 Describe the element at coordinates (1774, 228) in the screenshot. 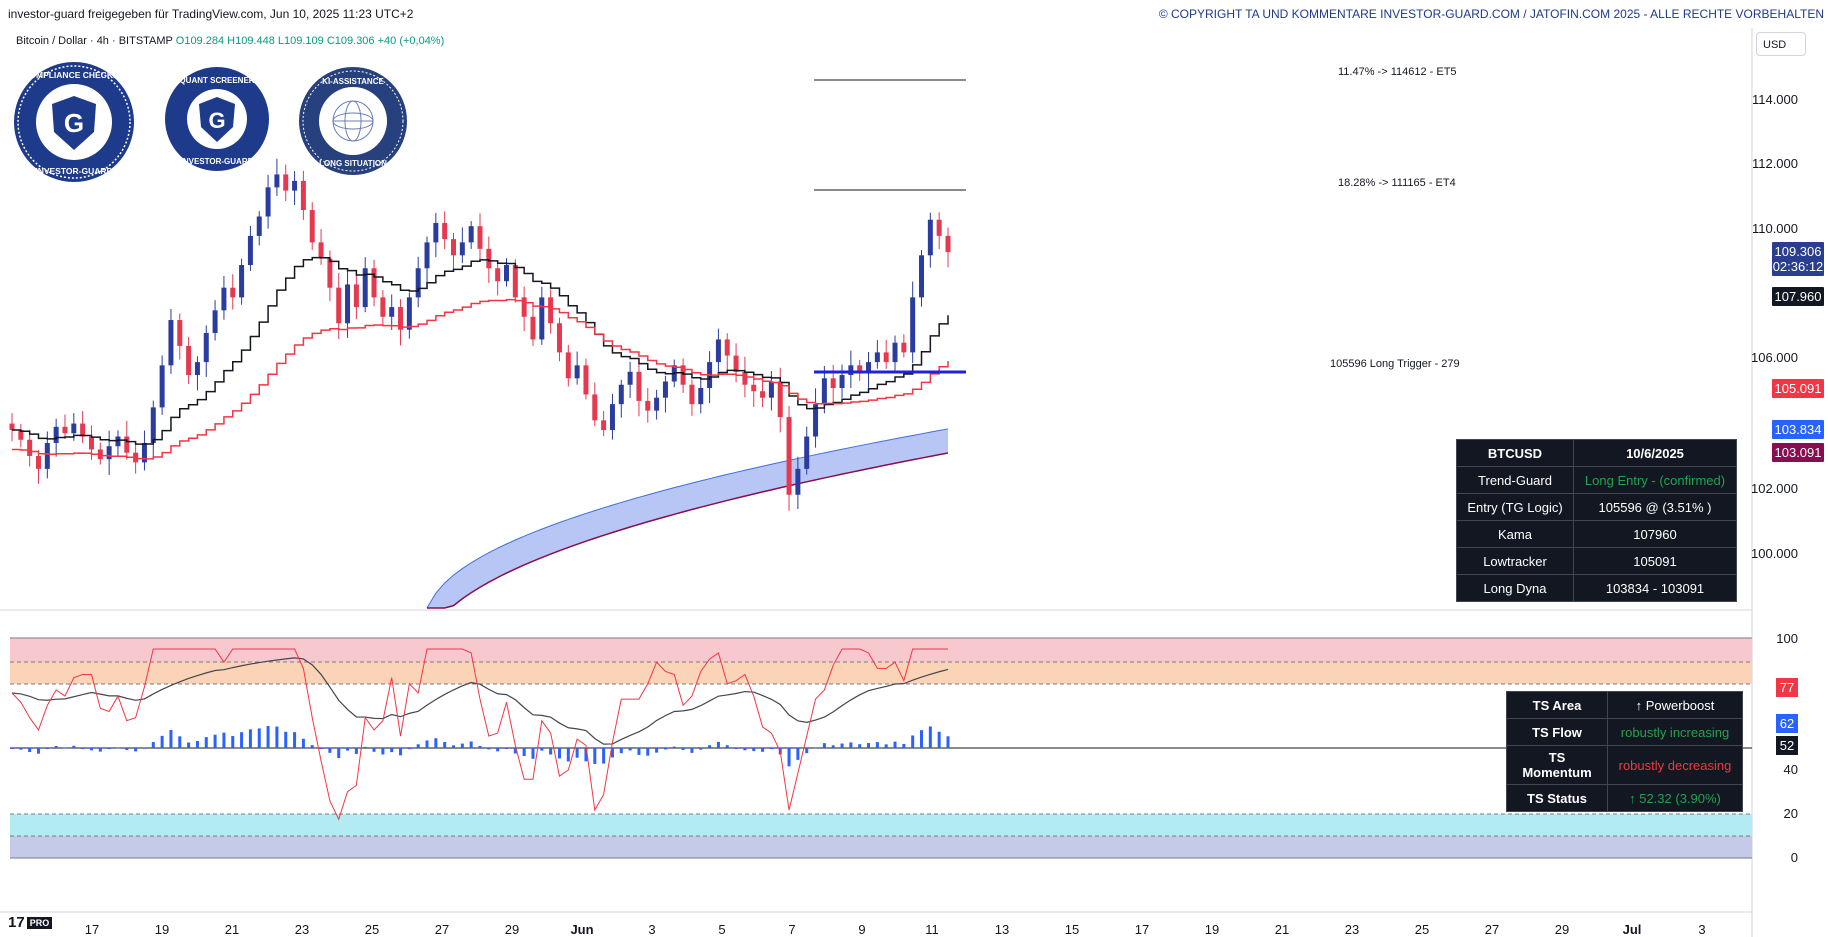

I see `price-tick: 110.000` at that location.